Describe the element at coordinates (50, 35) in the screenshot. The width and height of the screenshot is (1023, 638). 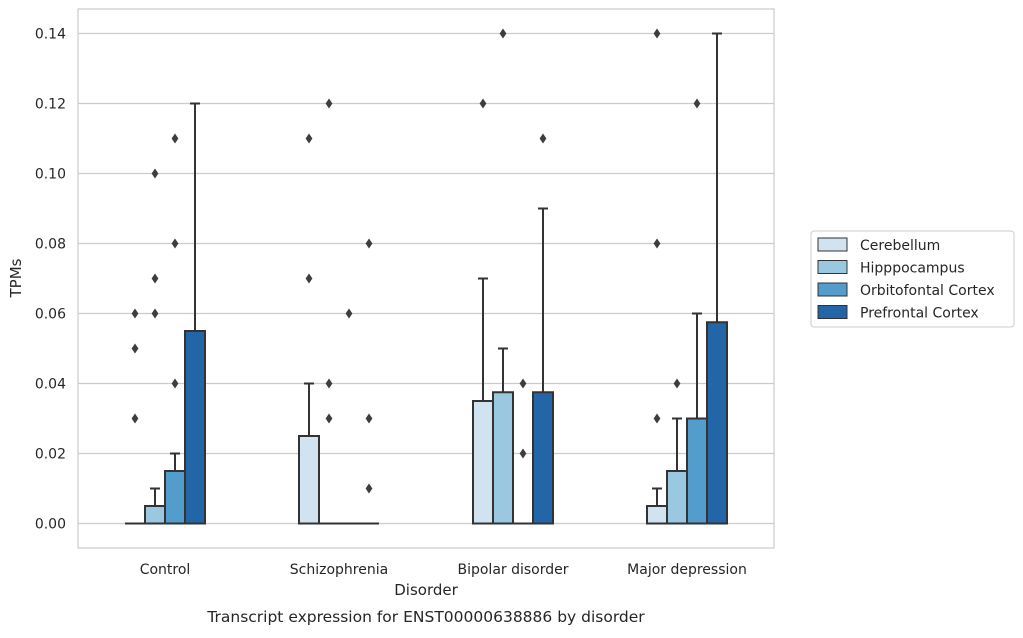
I see `y-tick-label: 0.14` at that location.